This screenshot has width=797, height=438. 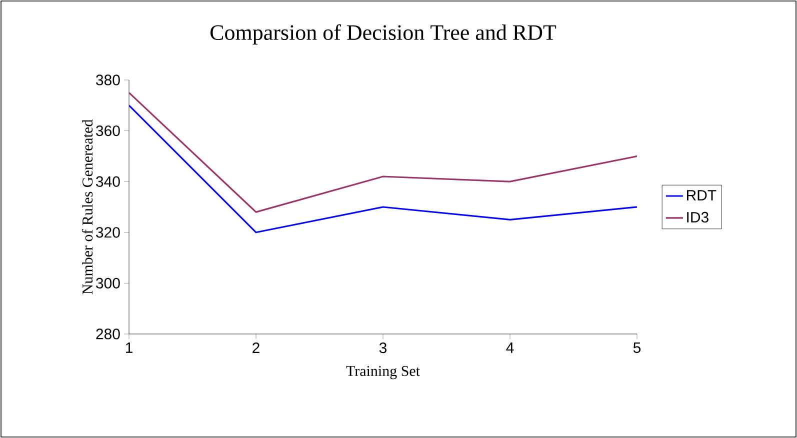 What do you see at coordinates (383, 373) in the screenshot?
I see `x-axis-title: Training Set` at bounding box center [383, 373].